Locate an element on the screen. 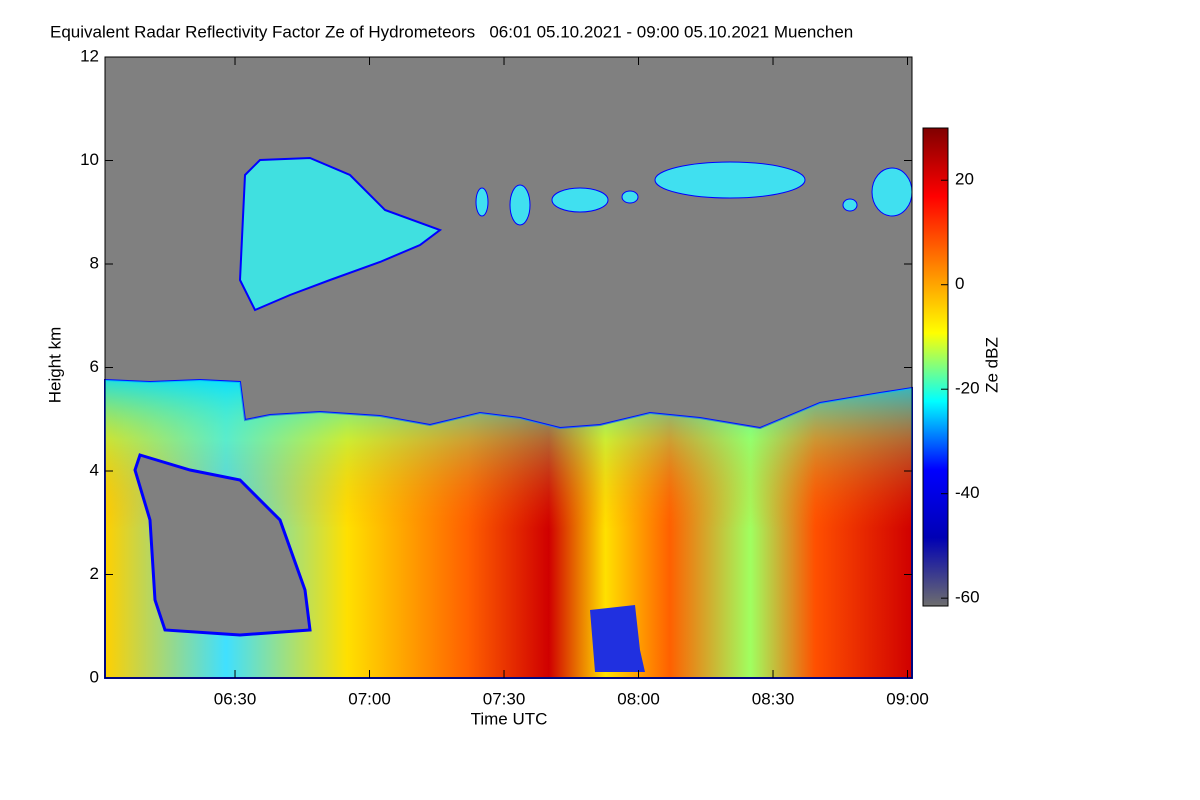  colorbar-tick-label: -60 is located at coordinates (967, 597).